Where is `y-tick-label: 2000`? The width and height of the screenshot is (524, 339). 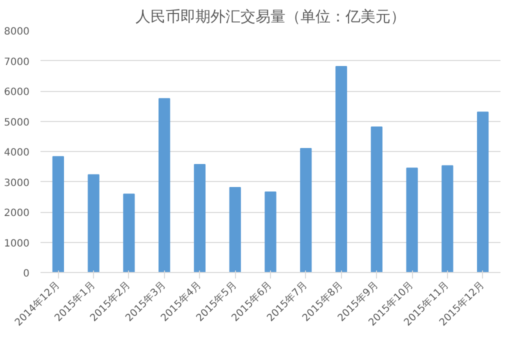
y-tick-label: 2000 is located at coordinates (17, 213).